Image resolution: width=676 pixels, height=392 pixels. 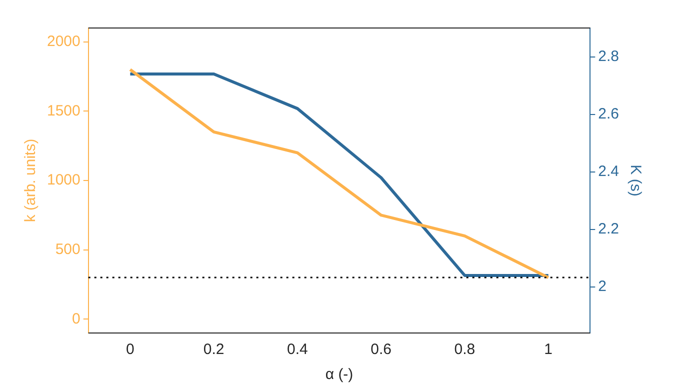 What do you see at coordinates (609, 113) in the screenshot?
I see `y2-tick-label: 2.6` at bounding box center [609, 113].